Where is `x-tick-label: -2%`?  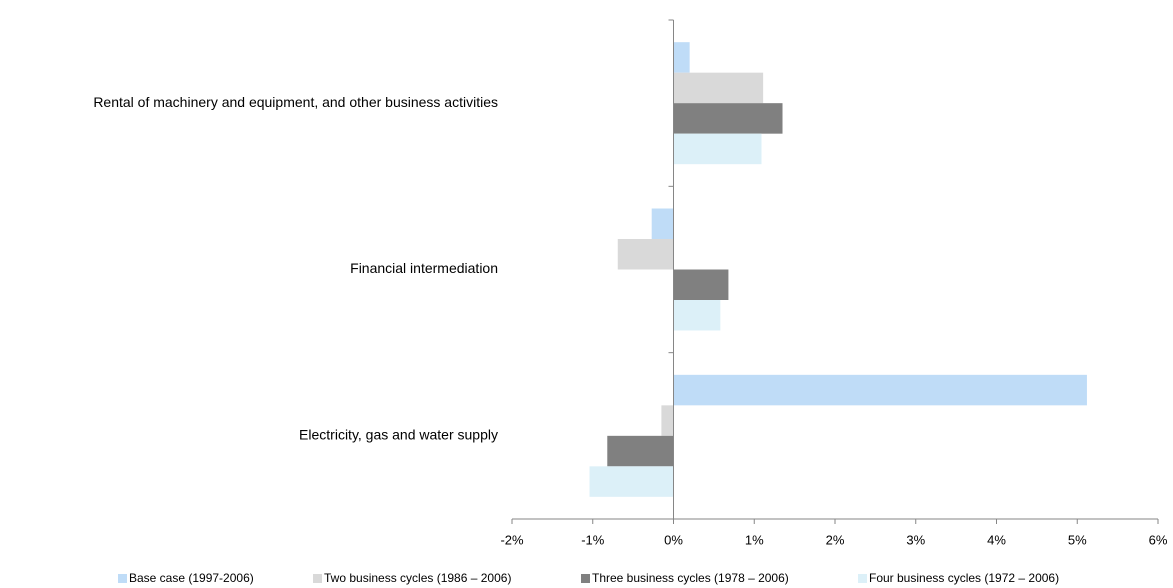 x-tick-label: -2% is located at coordinates (512, 539).